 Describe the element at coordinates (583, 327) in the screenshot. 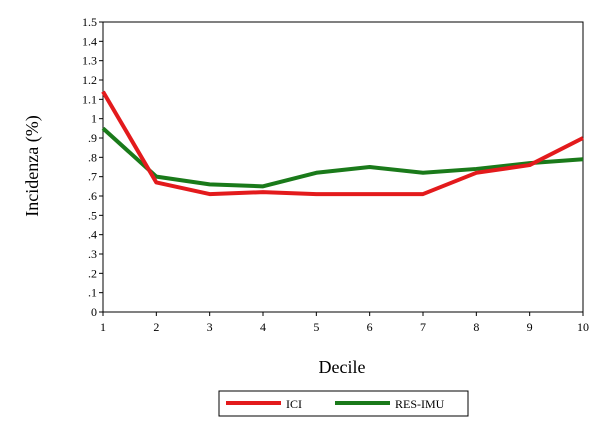

I see `x-tick-label: 10` at that location.